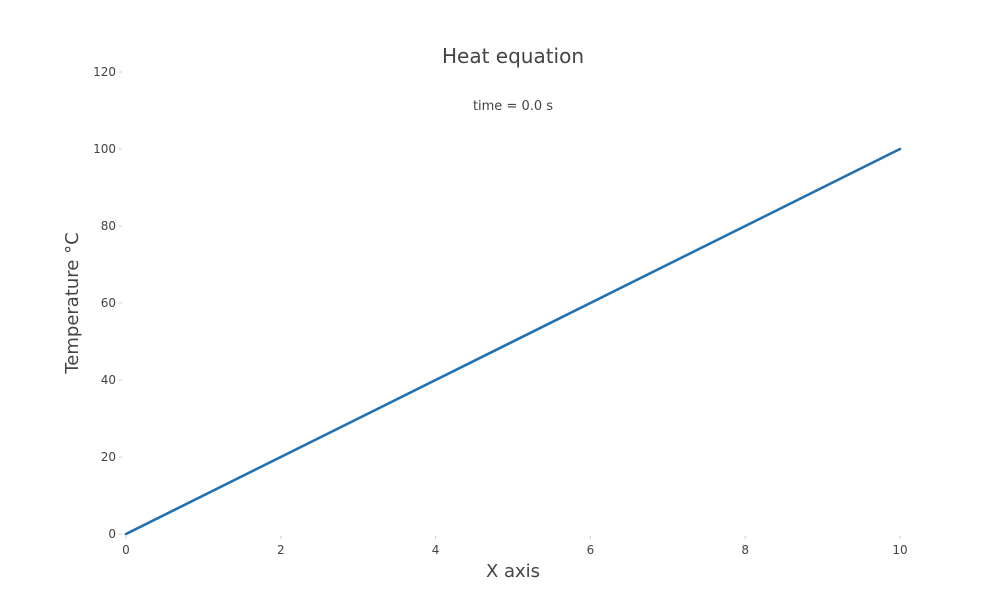 The height and width of the screenshot is (600, 1000). I want to click on x-tick-label: 4, so click(436, 550).